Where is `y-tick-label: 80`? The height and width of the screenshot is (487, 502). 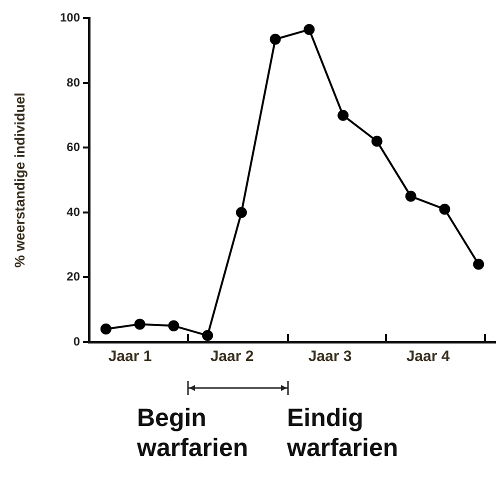
y-tick-label: 80 is located at coordinates (73, 82).